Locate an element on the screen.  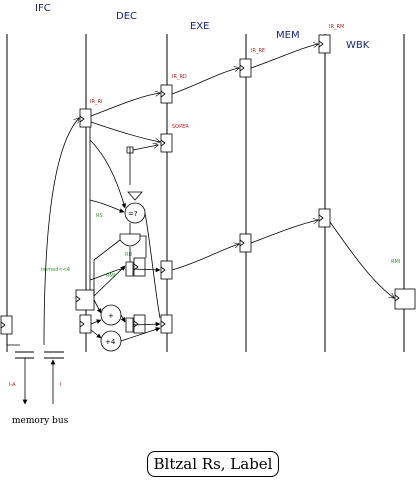
label-plus: + is located at coordinates (111, 316).